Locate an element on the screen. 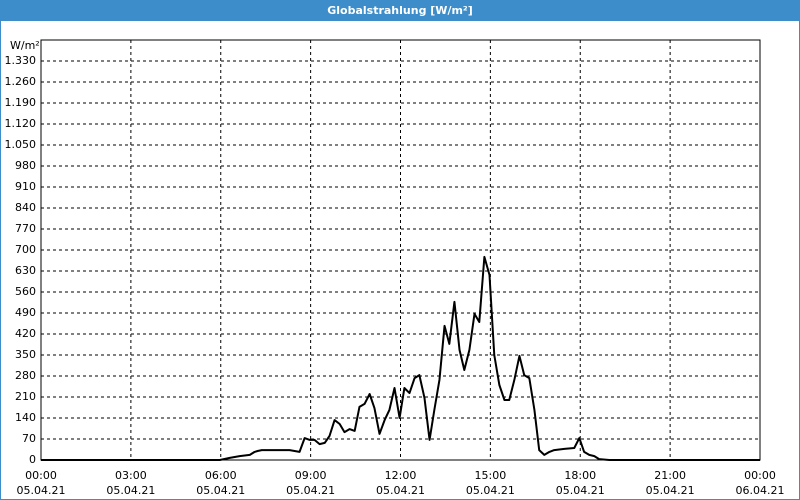 The image size is (800, 500). y-tick-label: 210 is located at coordinates (25, 396).